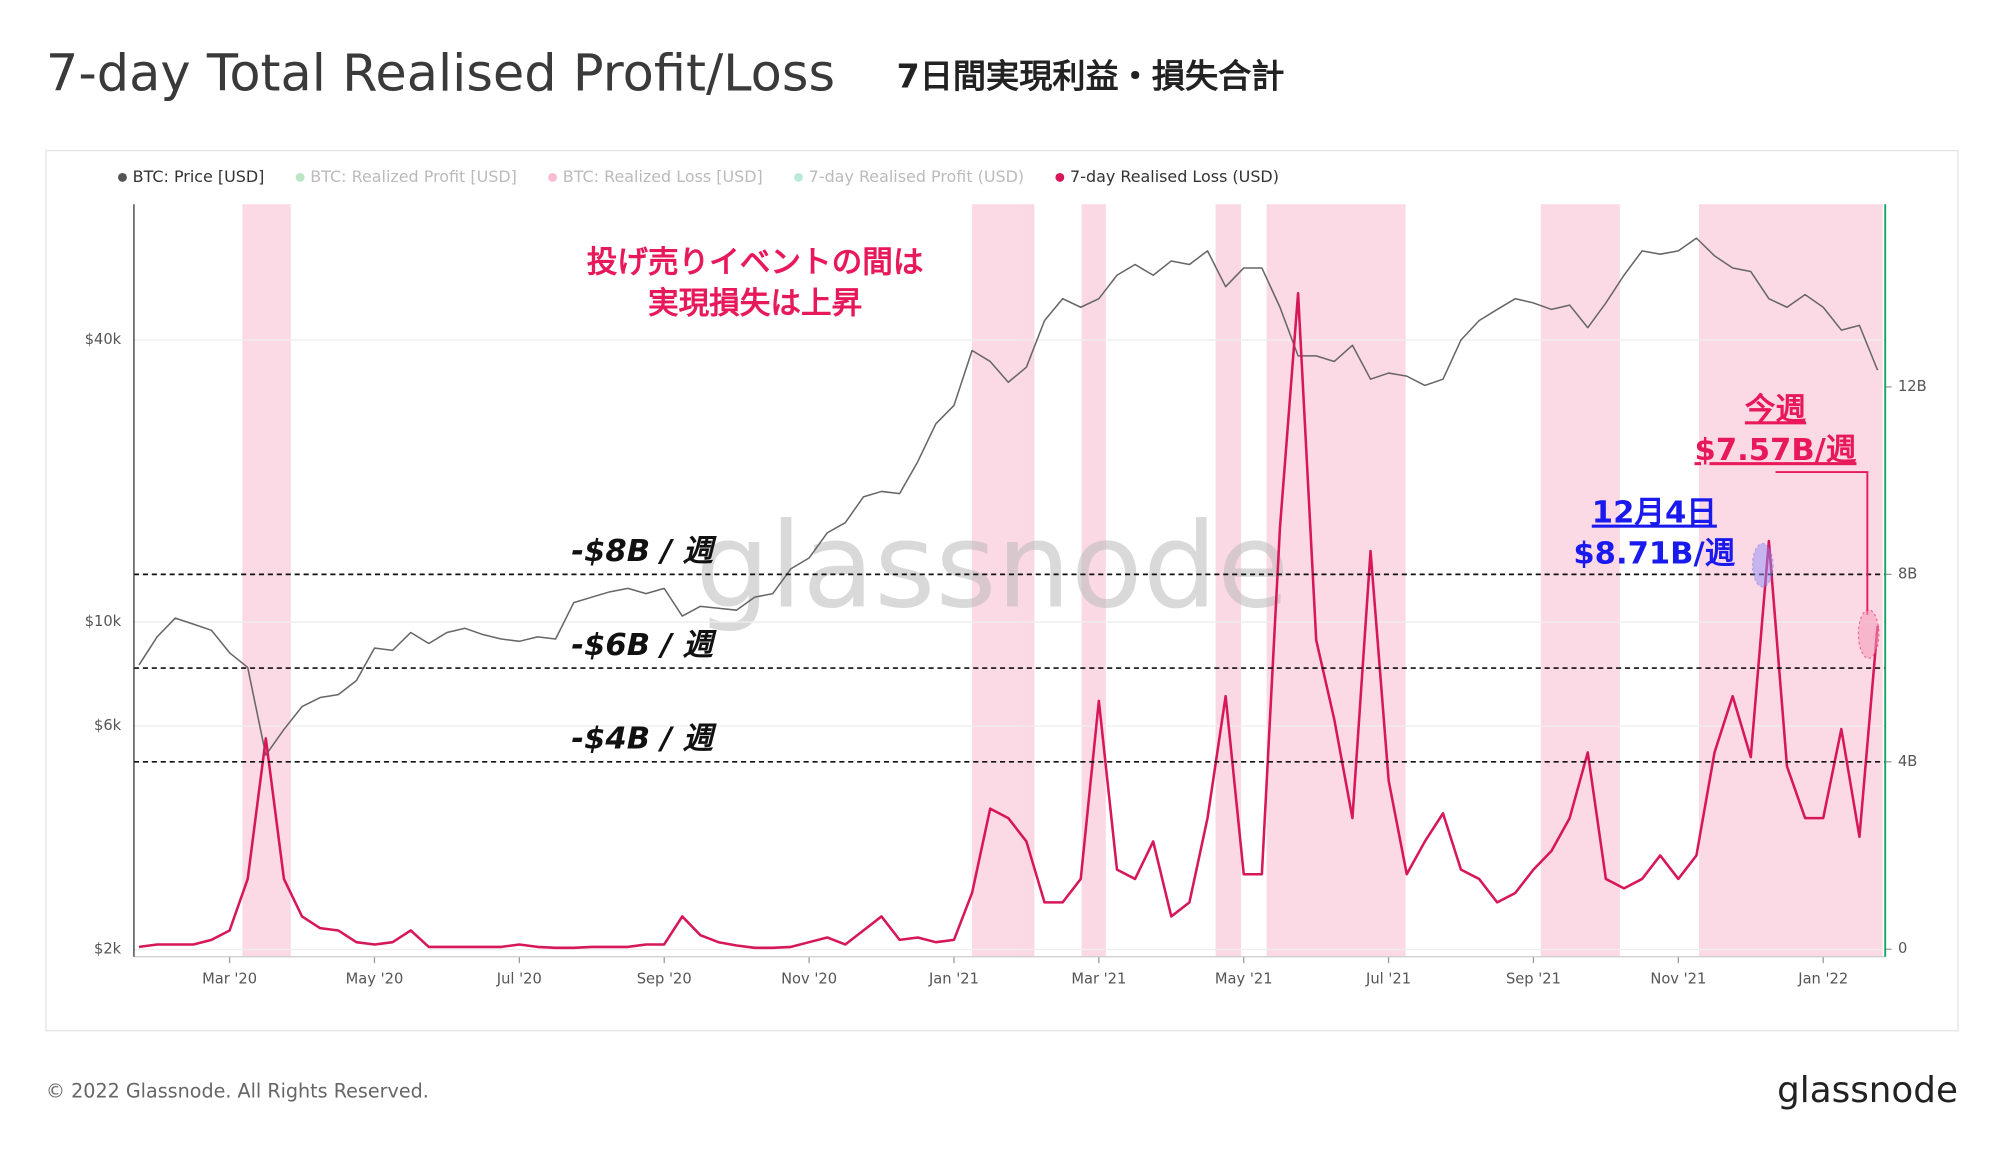 This screenshot has height=1152, width=2000. Describe the element at coordinates (199, 176) in the screenshot. I see `legend-label: BTC: Price [USD]` at that location.